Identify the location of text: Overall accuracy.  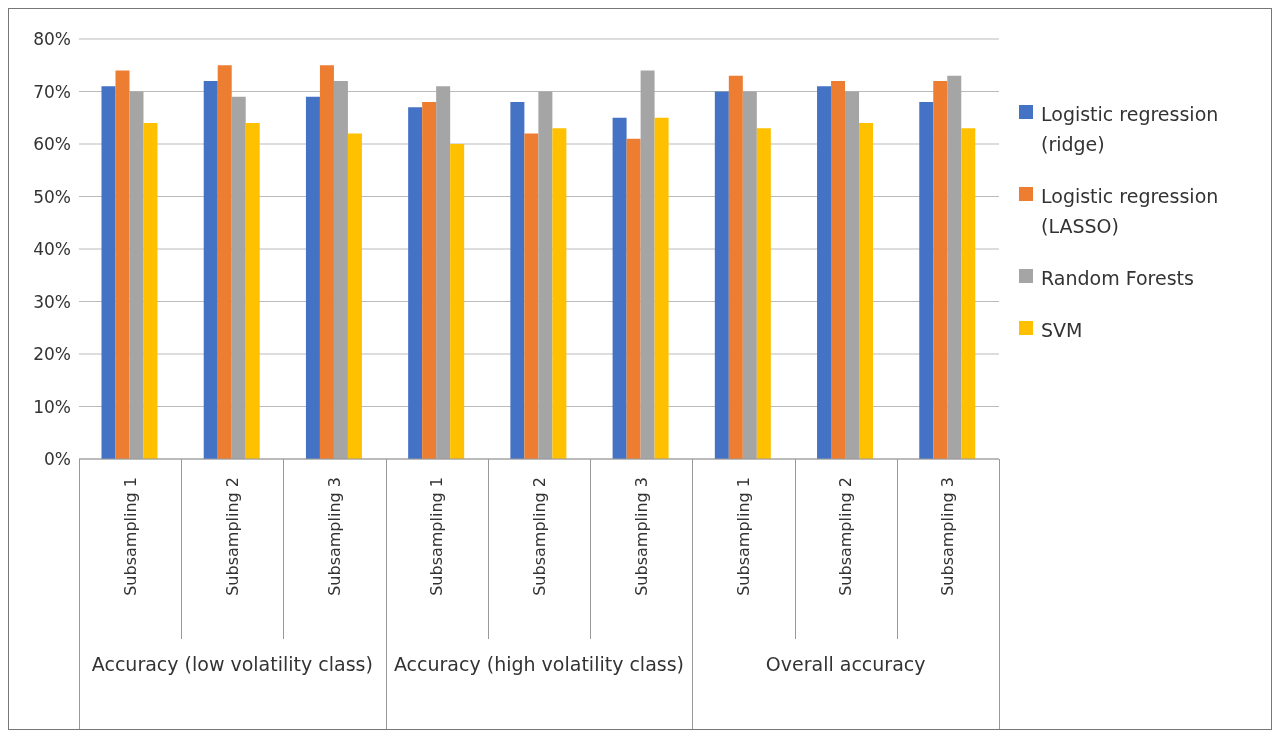
(845, 664).